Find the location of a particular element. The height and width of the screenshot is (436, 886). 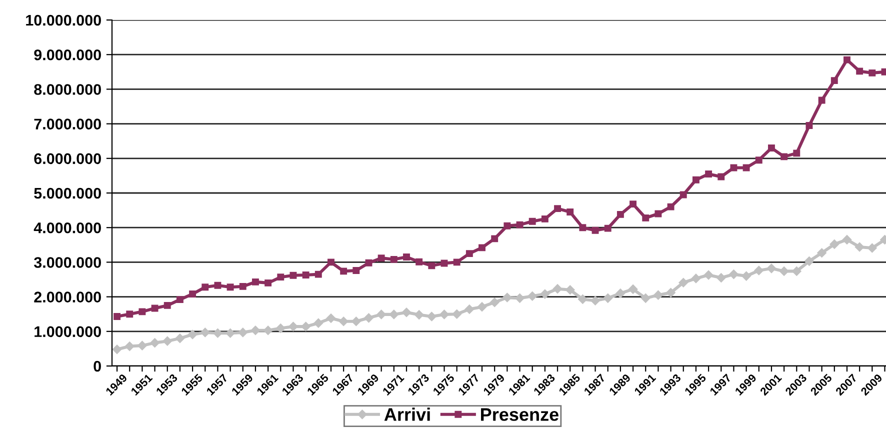

y-tick-label: 3.000.000 is located at coordinates (67, 262).